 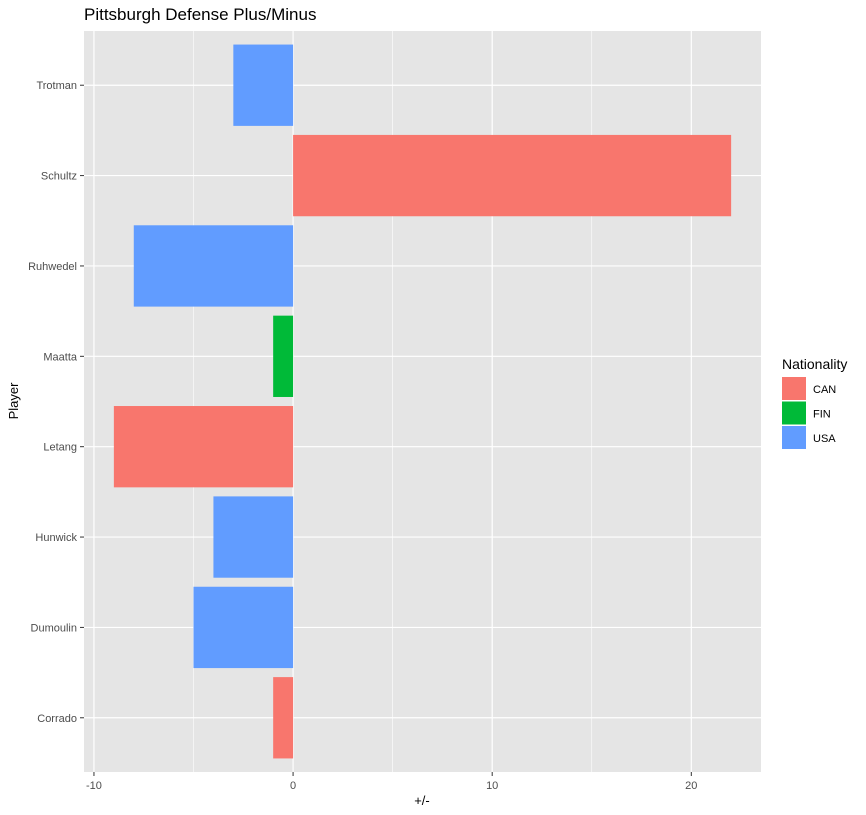 What do you see at coordinates (263, 85) in the screenshot?
I see `bar-trotman` at bounding box center [263, 85].